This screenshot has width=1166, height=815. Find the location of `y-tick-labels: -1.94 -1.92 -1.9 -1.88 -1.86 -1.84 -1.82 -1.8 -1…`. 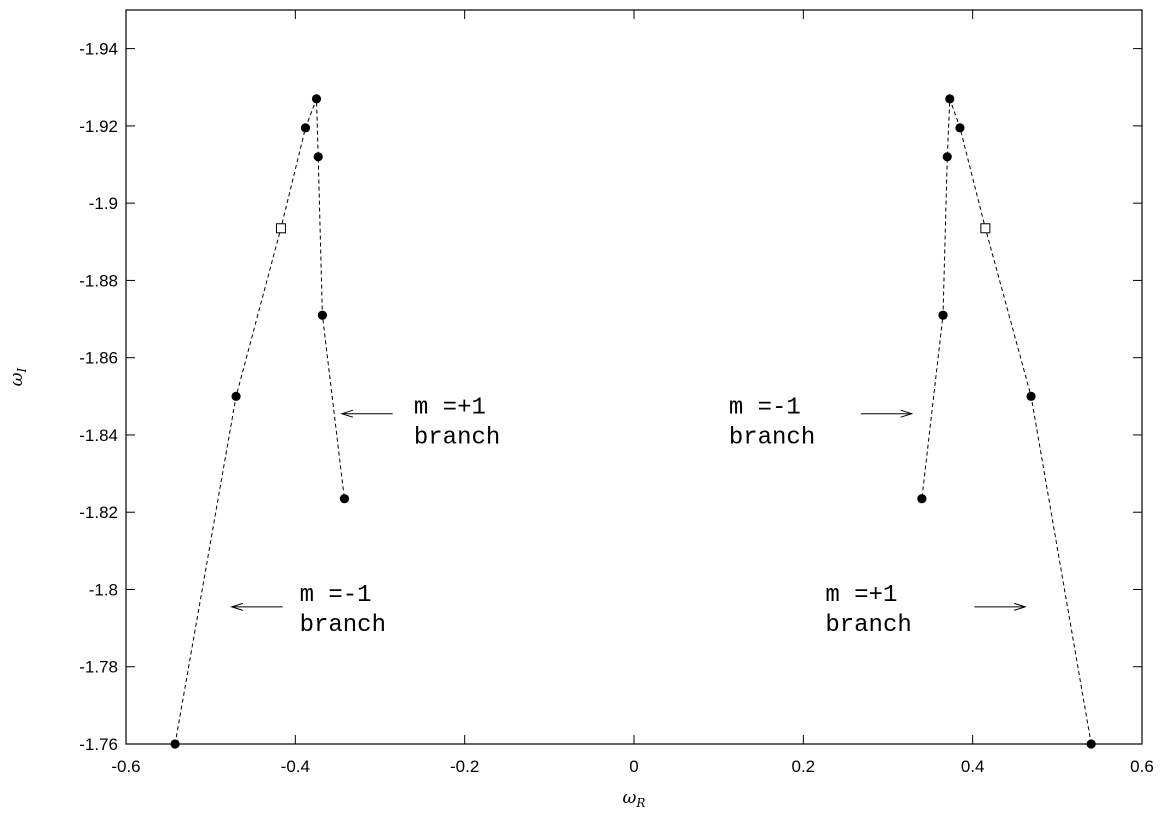

y-tick-labels: -1.94 -1.92 -1.9 -1.88 -1.86 -1.84 -1.82 -1.8 -1… is located at coordinates (98, 397).